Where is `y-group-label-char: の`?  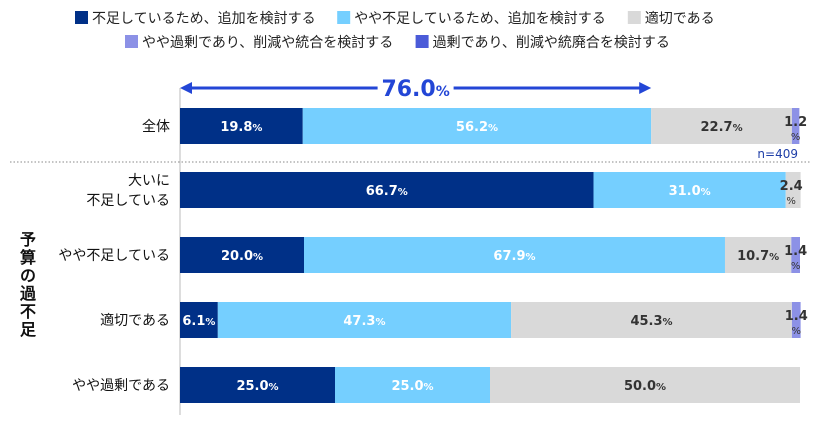
y-group-label-char: の is located at coordinates (28, 275).